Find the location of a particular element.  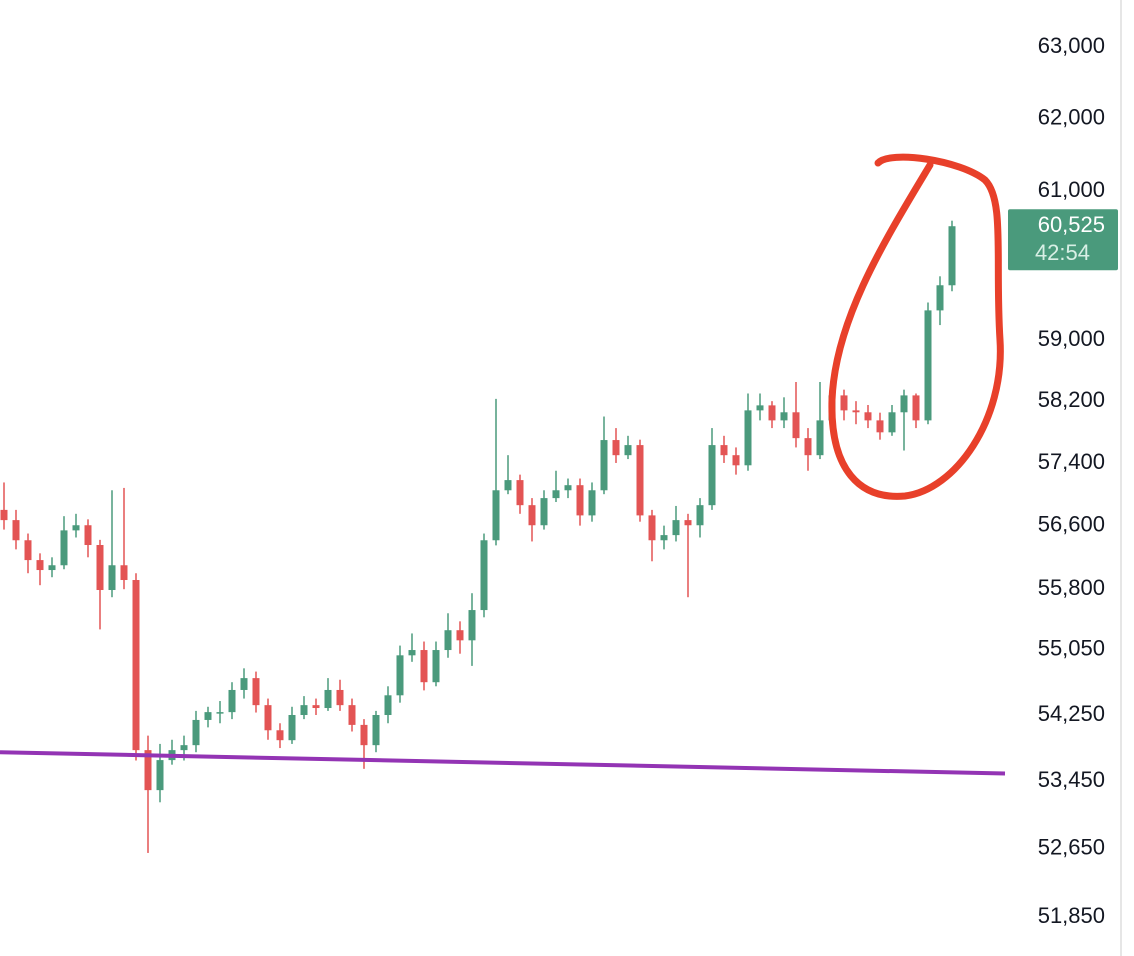

y-tick-label: 62,000 is located at coordinates (1071, 117).